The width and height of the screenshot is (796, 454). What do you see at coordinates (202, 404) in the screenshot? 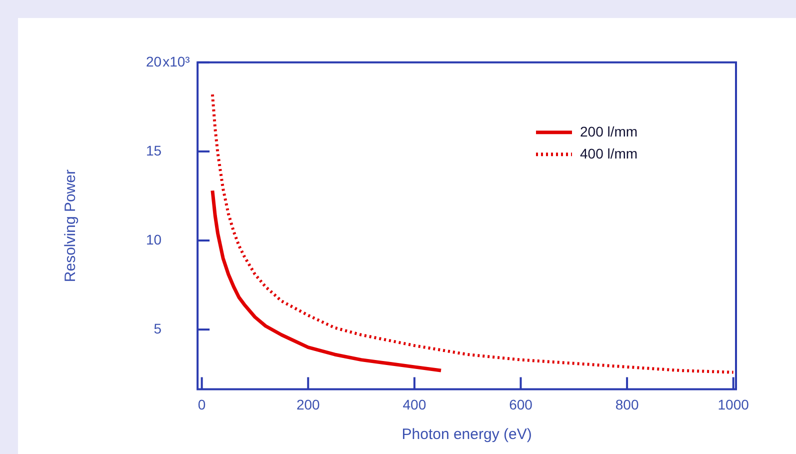
I see `x-tick-label: 0` at bounding box center [202, 404].